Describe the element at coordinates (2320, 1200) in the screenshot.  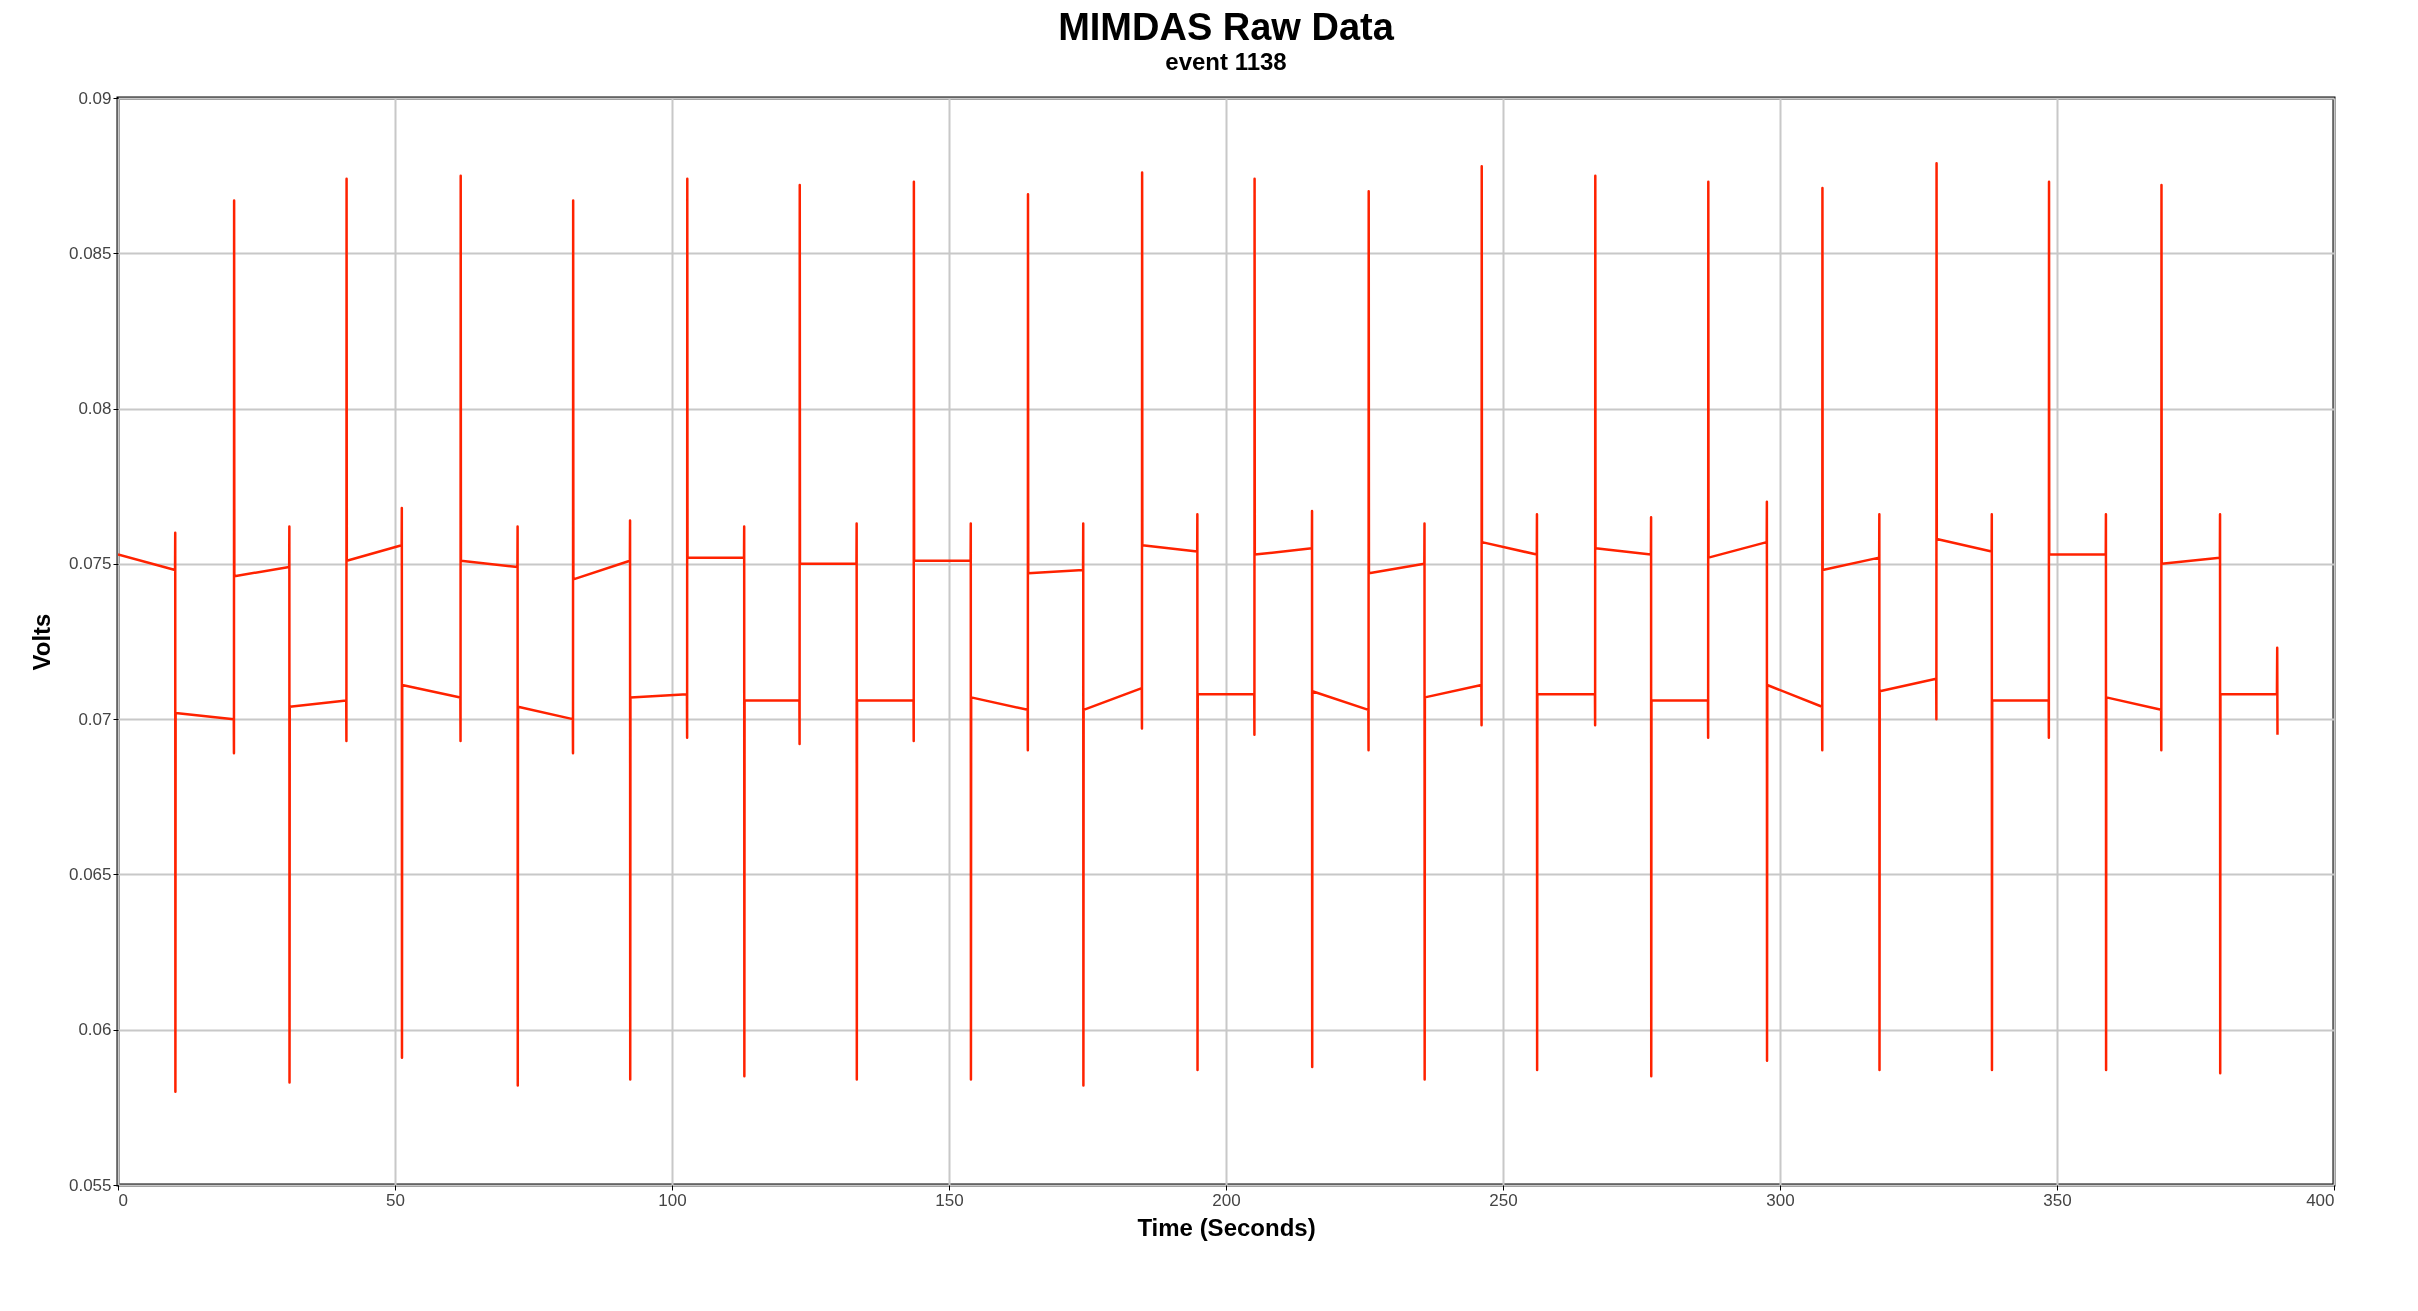
I see `x-tick-label: 400` at that location.